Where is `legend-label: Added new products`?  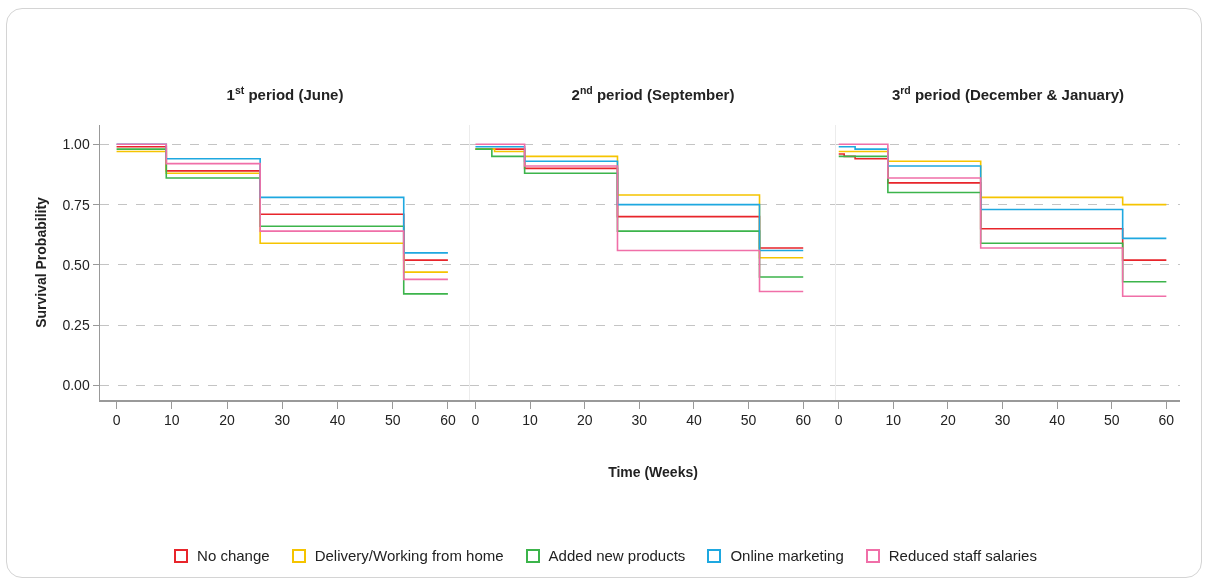
legend-label: Added new products is located at coordinates (617, 555).